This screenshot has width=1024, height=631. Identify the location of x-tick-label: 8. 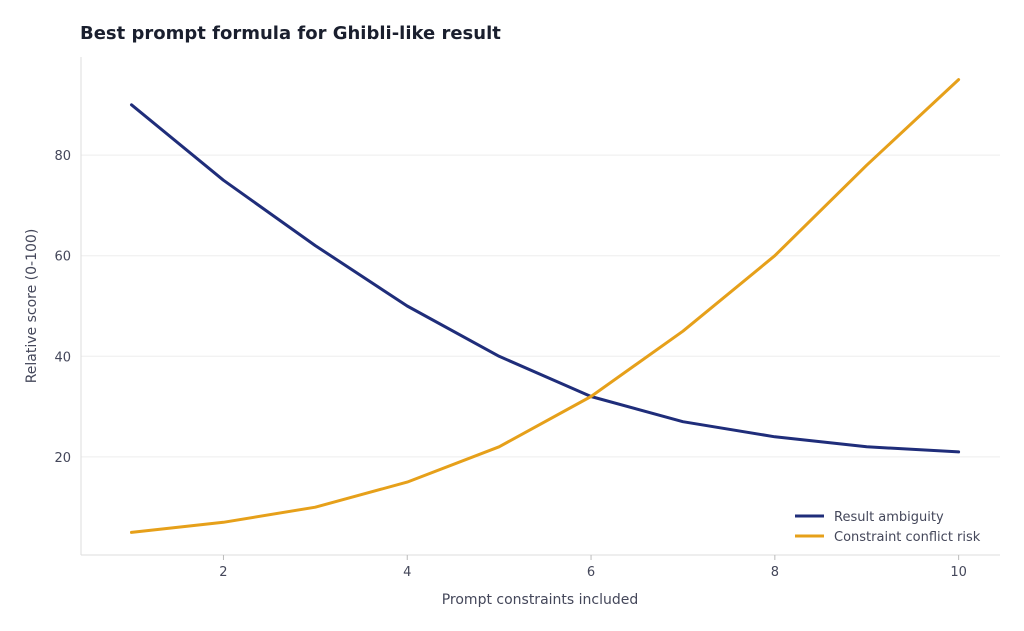
(775, 572).